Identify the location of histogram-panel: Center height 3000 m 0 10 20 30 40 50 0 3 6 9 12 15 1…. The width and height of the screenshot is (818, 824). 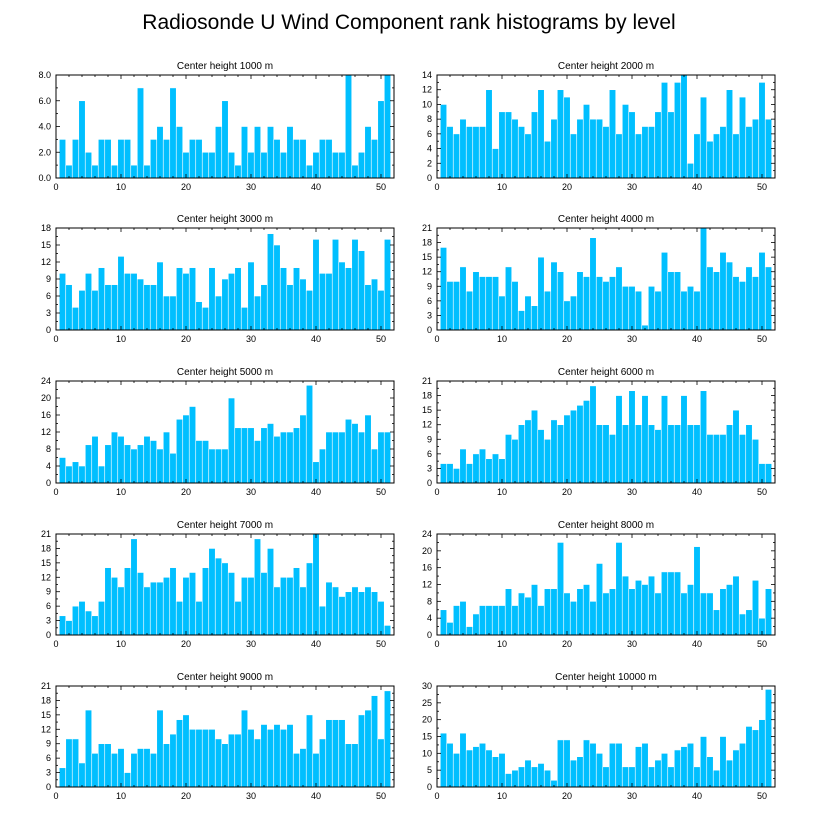
(218, 279).